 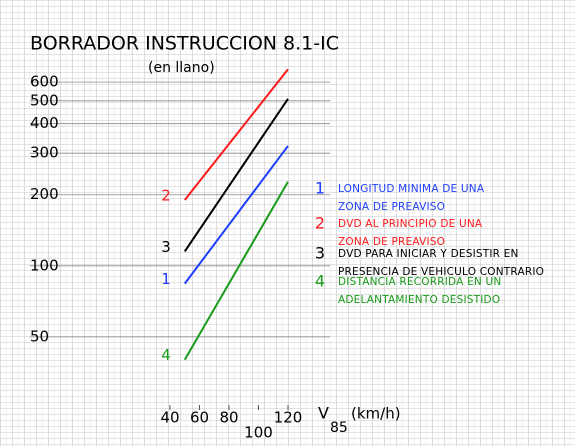 I want to click on y-tick-label: 100, so click(x=44, y=265).